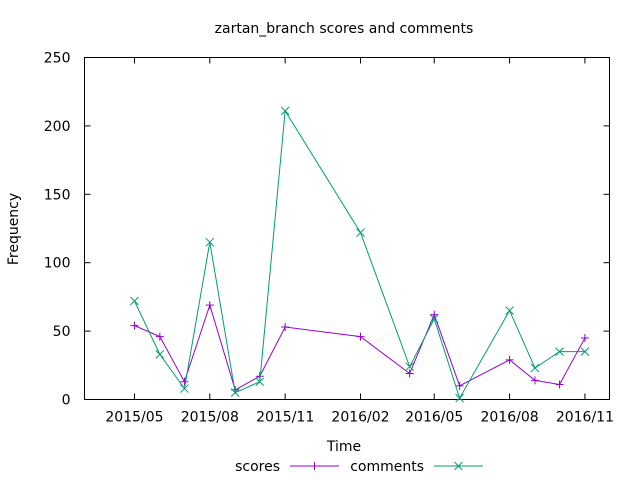 The height and width of the screenshot is (480, 640). Describe the element at coordinates (14, 229) in the screenshot. I see `y-axis-label: Frequency` at that location.